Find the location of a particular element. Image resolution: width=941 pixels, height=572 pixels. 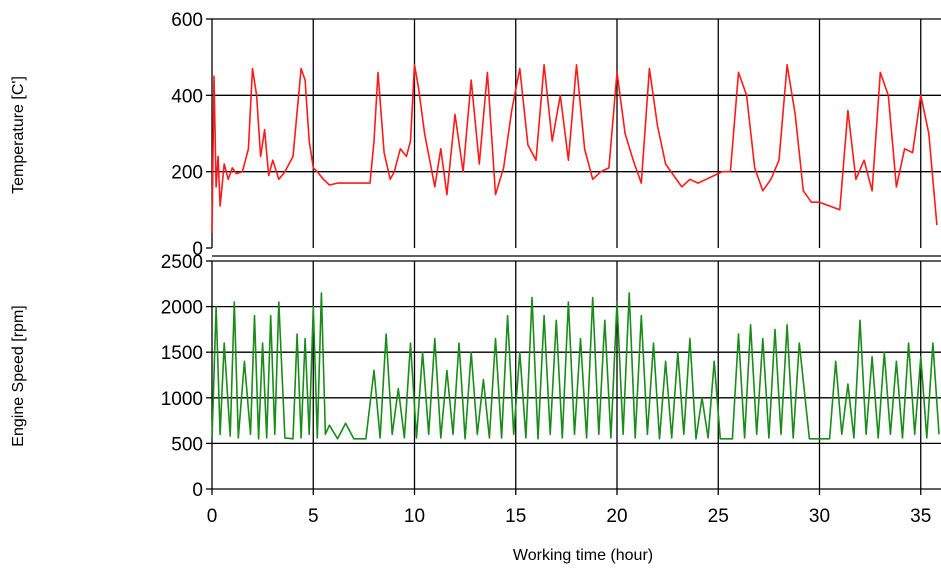

y-tick-label: 1500 is located at coordinates (182, 353).